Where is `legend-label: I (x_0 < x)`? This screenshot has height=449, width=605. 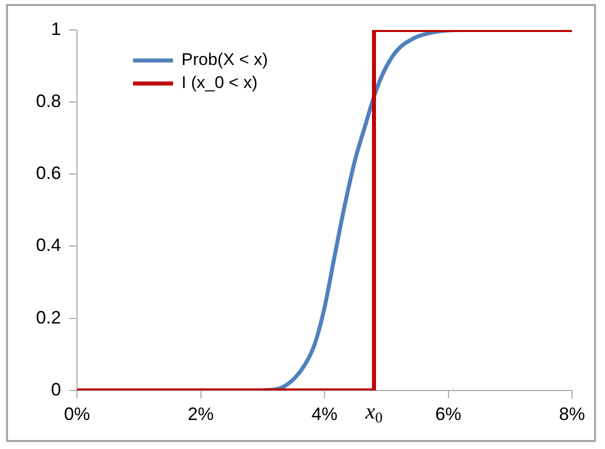 legend-label: I (x_0 < x) is located at coordinates (220, 82).